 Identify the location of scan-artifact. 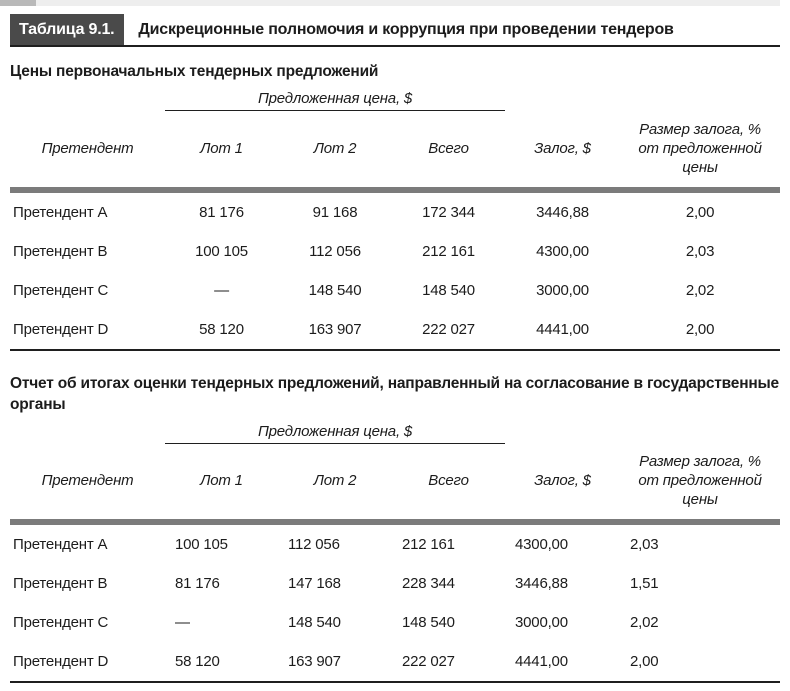
(390, 3).